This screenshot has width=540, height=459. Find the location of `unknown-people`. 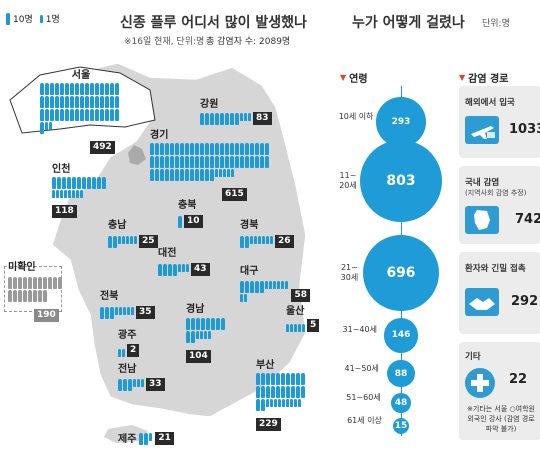

unknown-people is located at coordinates (35, 289).